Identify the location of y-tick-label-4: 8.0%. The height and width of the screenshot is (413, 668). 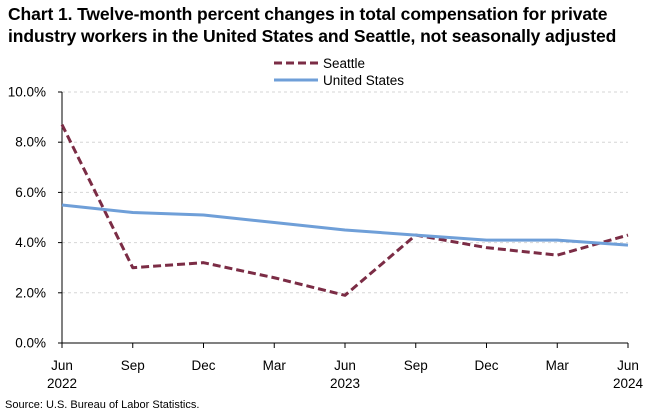
(30, 142).